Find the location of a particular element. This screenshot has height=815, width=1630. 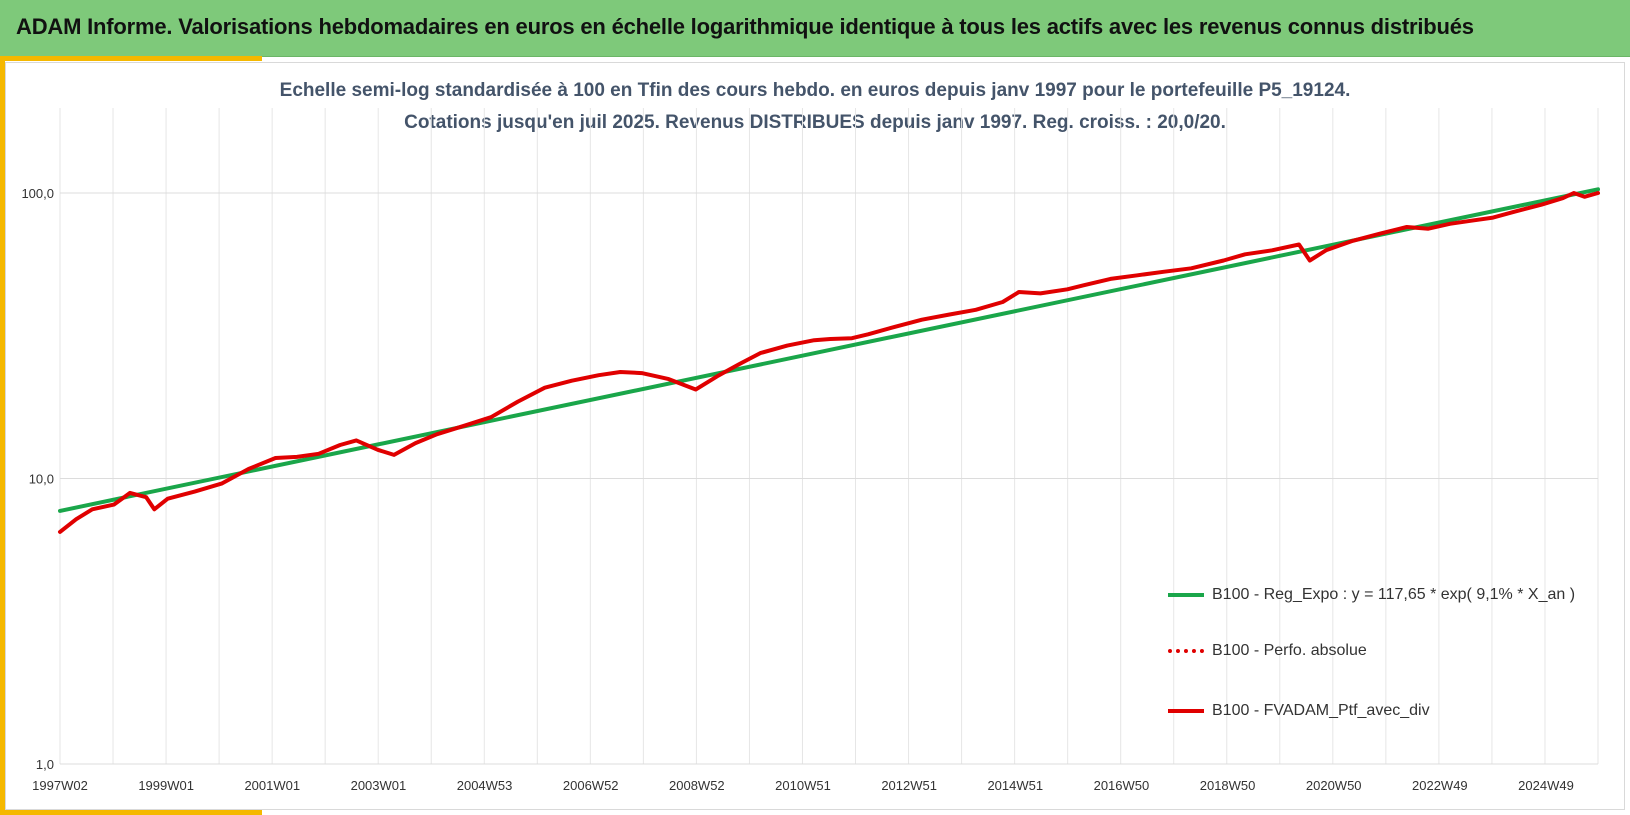

x-tick-label: 2020W50 is located at coordinates (1334, 785).